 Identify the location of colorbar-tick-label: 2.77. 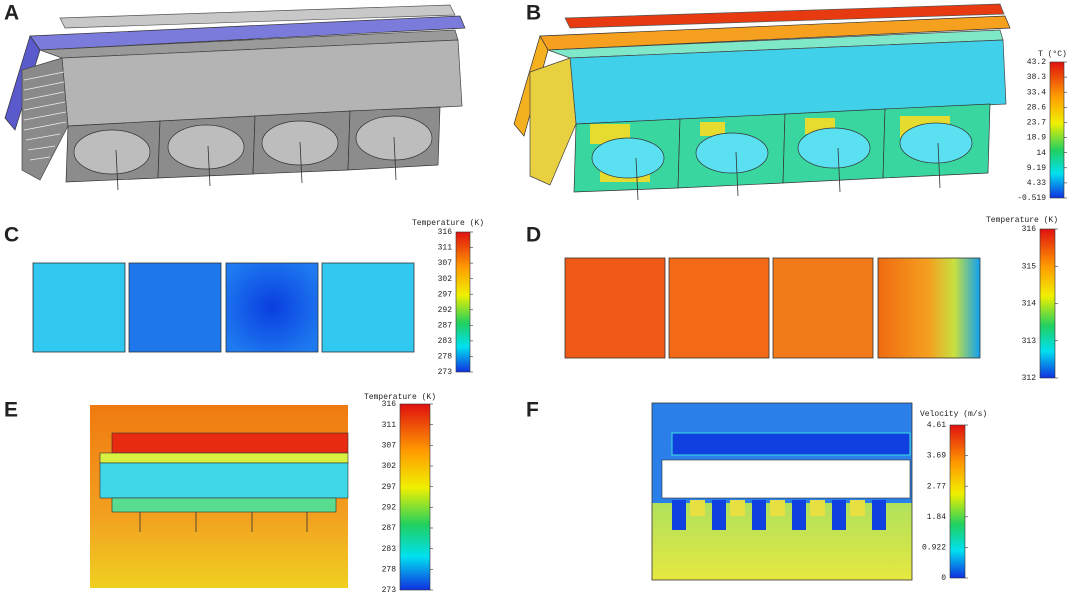
(936, 486).